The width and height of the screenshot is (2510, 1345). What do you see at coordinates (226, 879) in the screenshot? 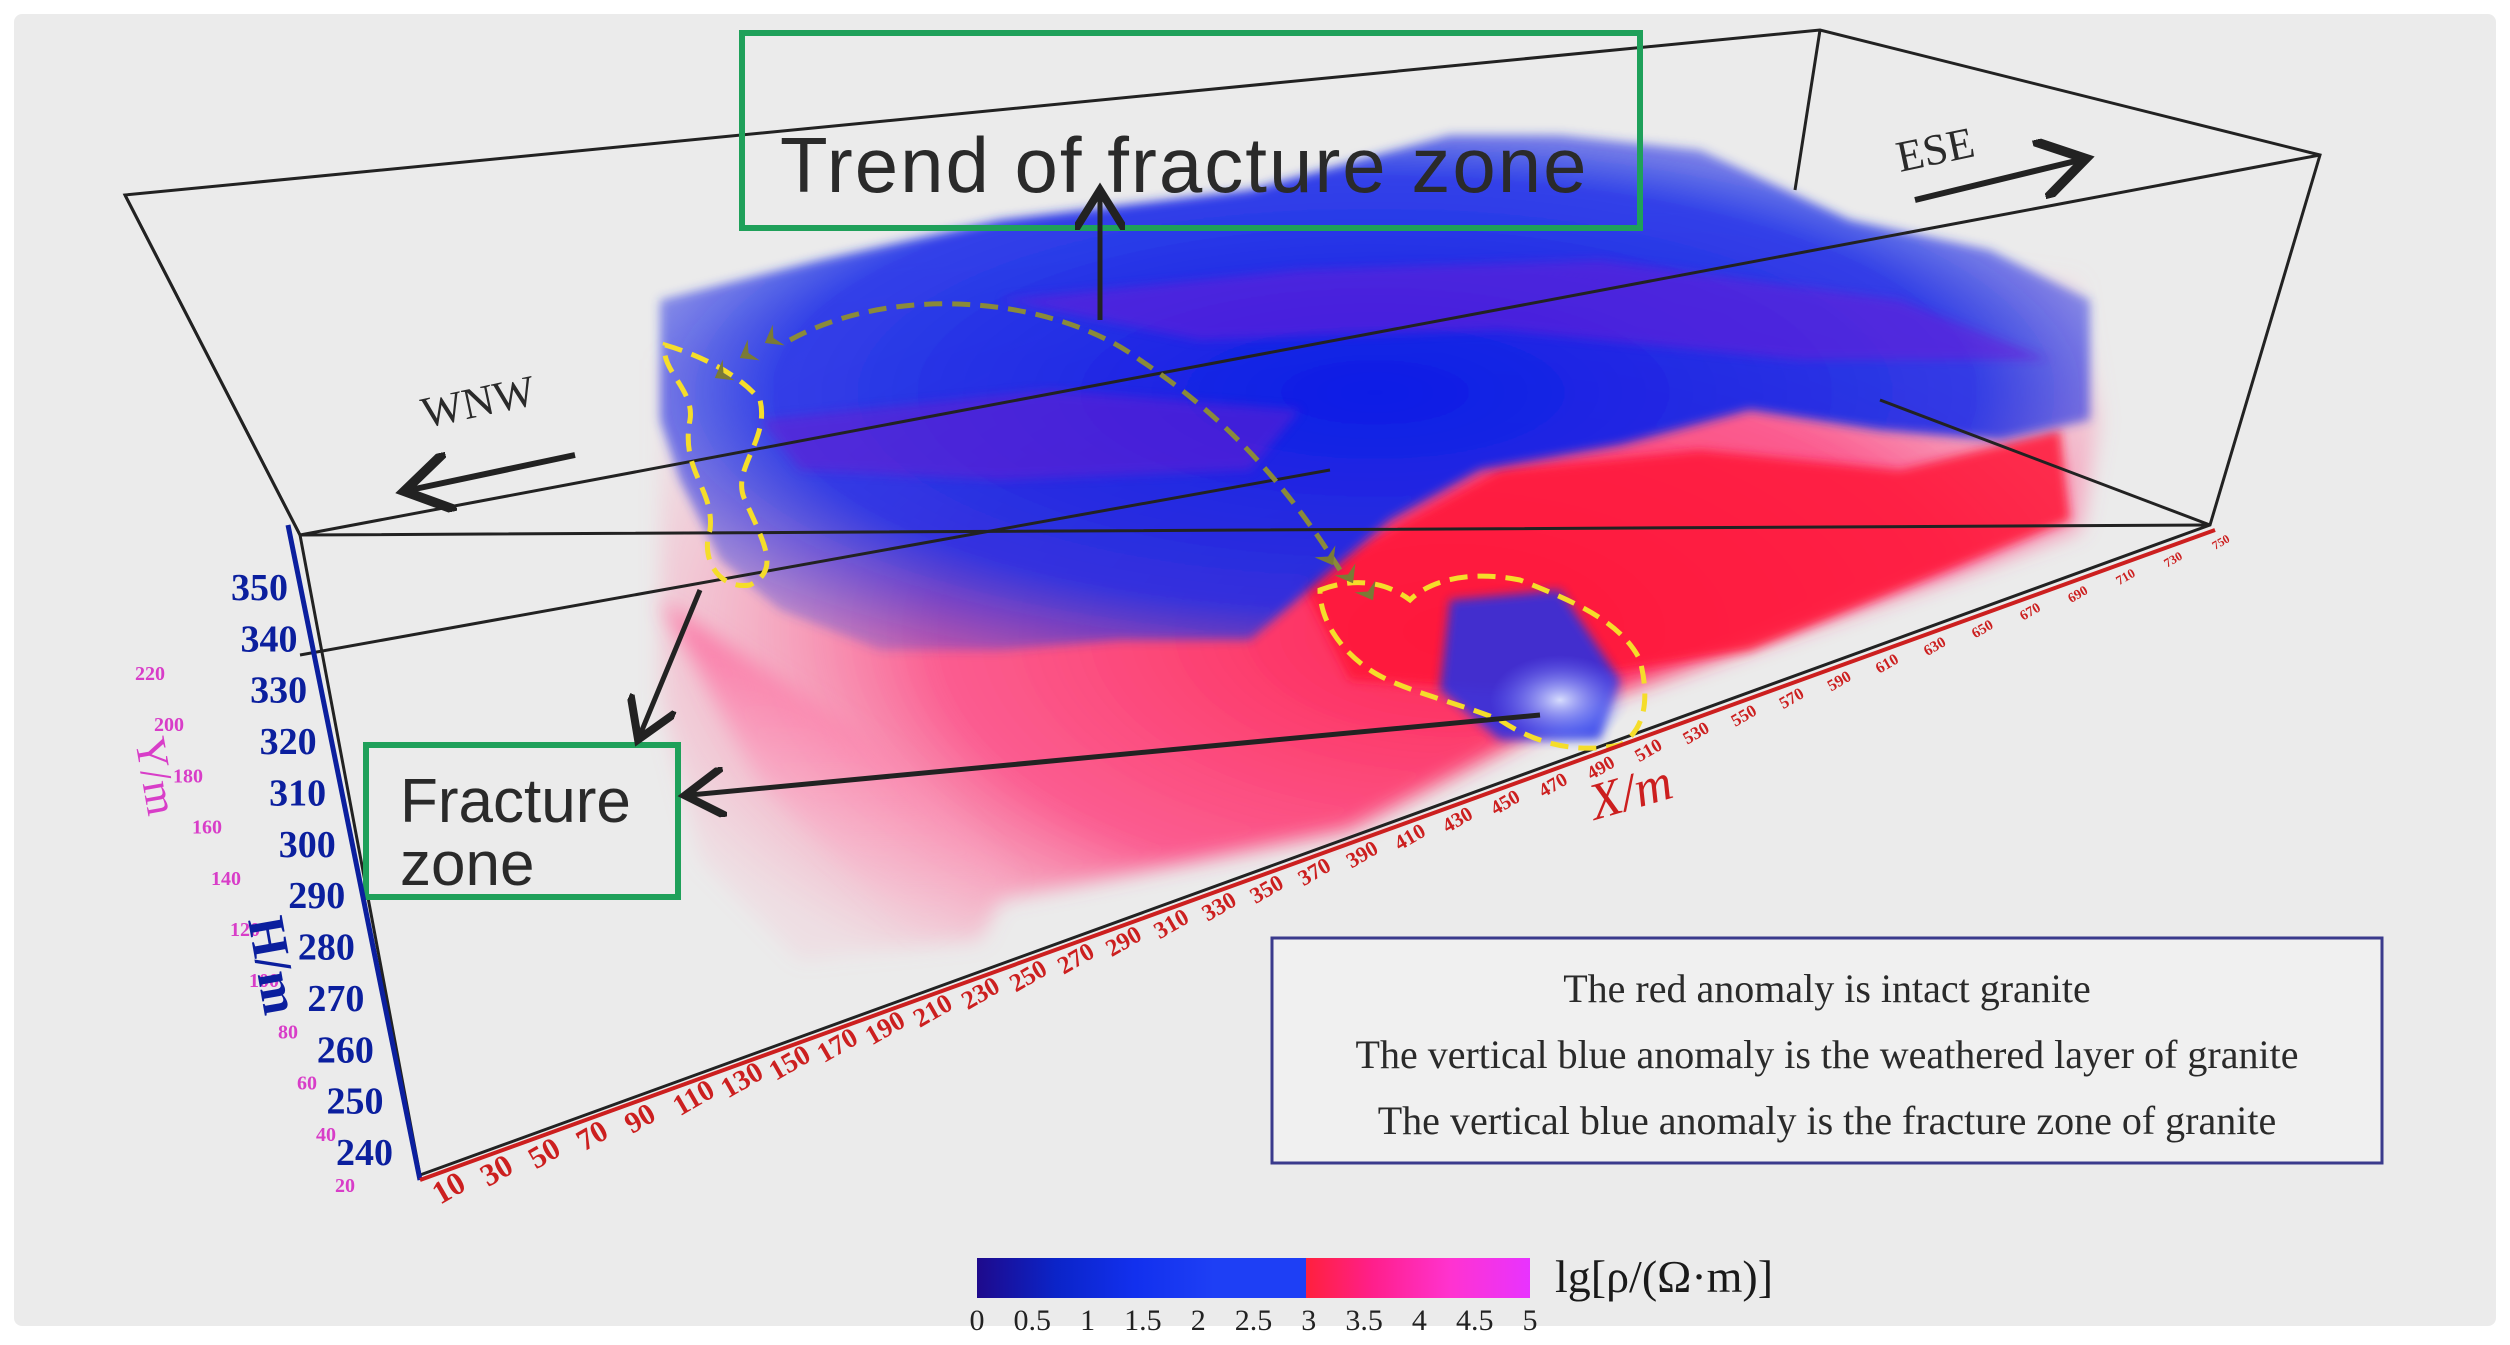
I see `y-axis-tick-label: 140` at bounding box center [226, 879].